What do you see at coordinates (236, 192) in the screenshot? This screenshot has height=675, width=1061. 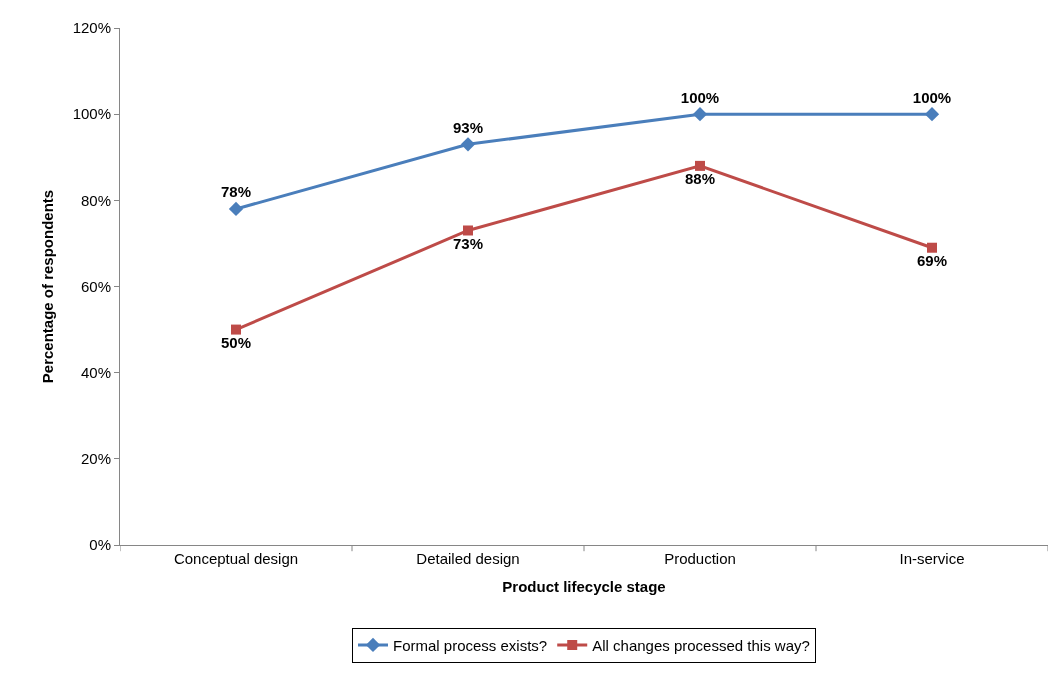 I see `data-label: 78%` at bounding box center [236, 192].